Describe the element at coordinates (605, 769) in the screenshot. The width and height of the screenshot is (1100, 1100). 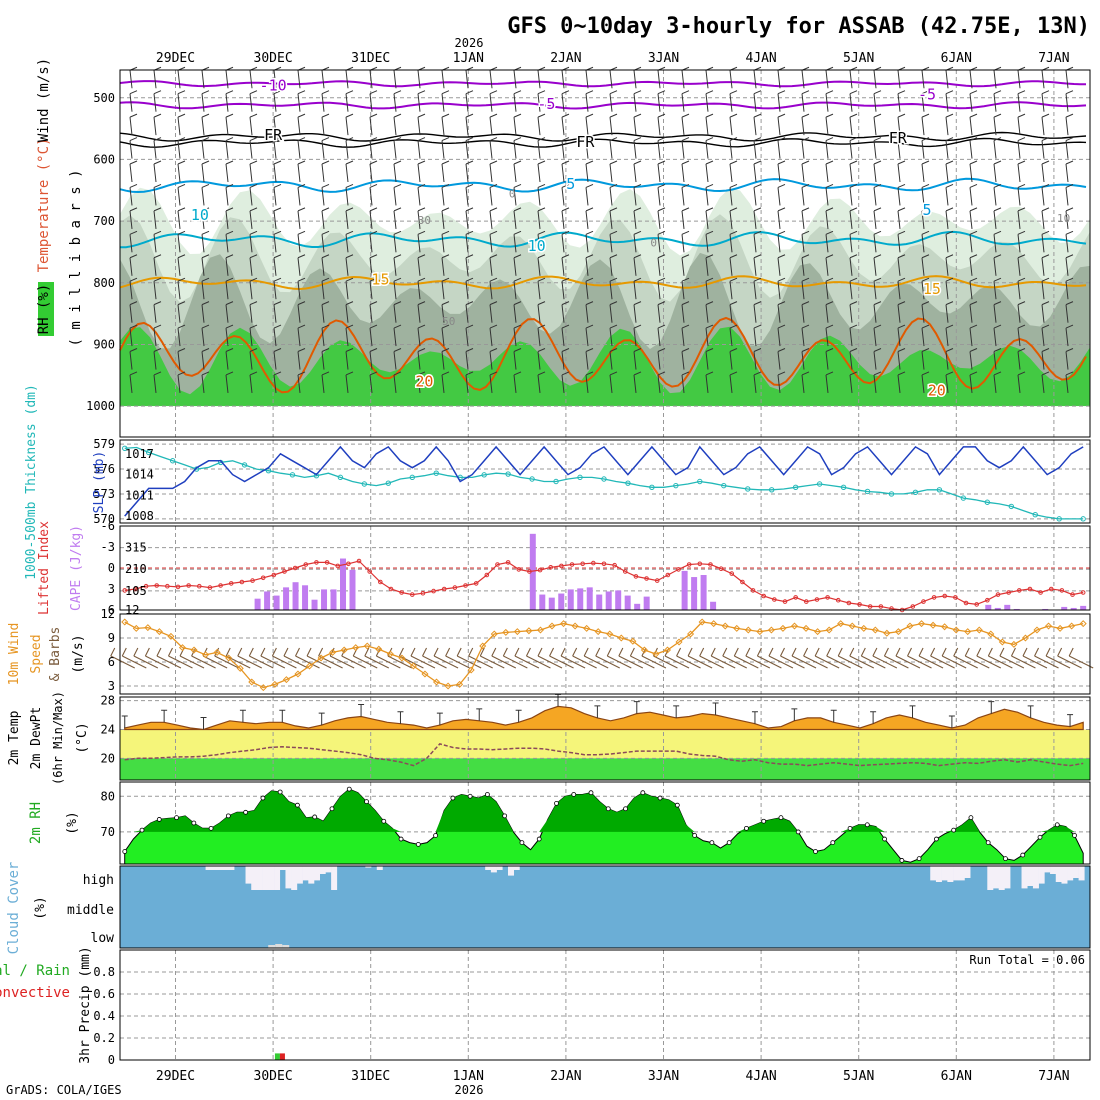
I see `temp-band-green` at that location.